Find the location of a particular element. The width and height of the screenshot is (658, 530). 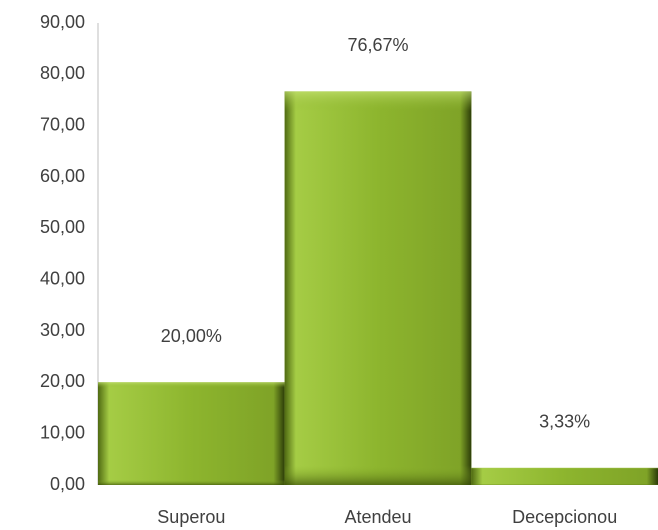

y-tick-label: 50,00 is located at coordinates (62, 227).